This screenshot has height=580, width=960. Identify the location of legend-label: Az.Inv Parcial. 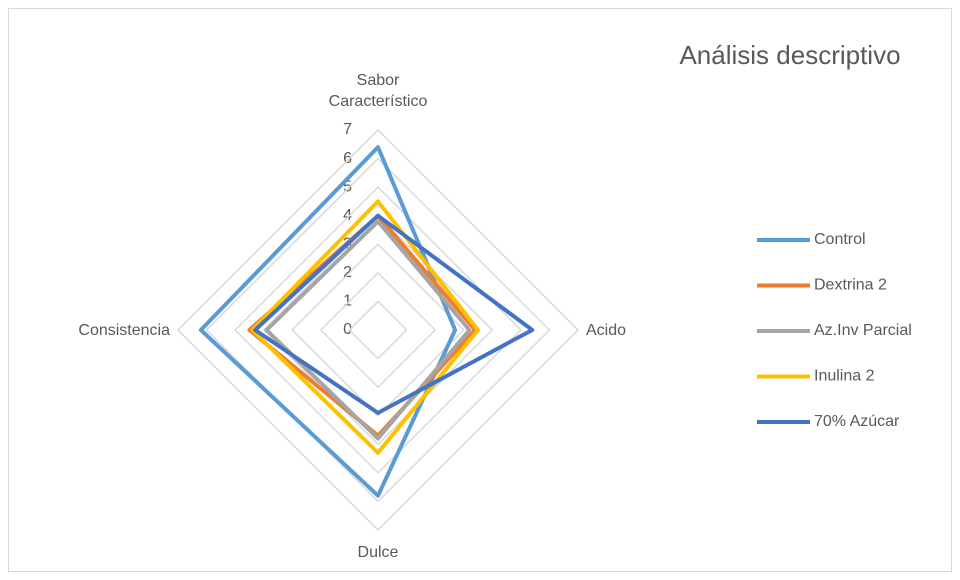
(863, 330).